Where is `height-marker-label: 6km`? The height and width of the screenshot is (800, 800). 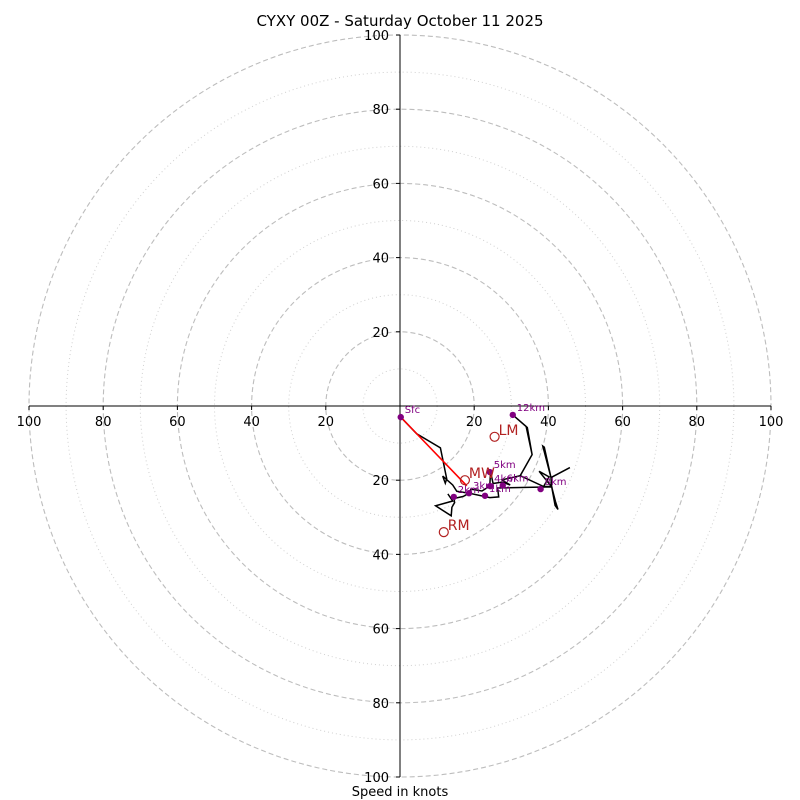
height-marker-label: 6km is located at coordinates (518, 478).